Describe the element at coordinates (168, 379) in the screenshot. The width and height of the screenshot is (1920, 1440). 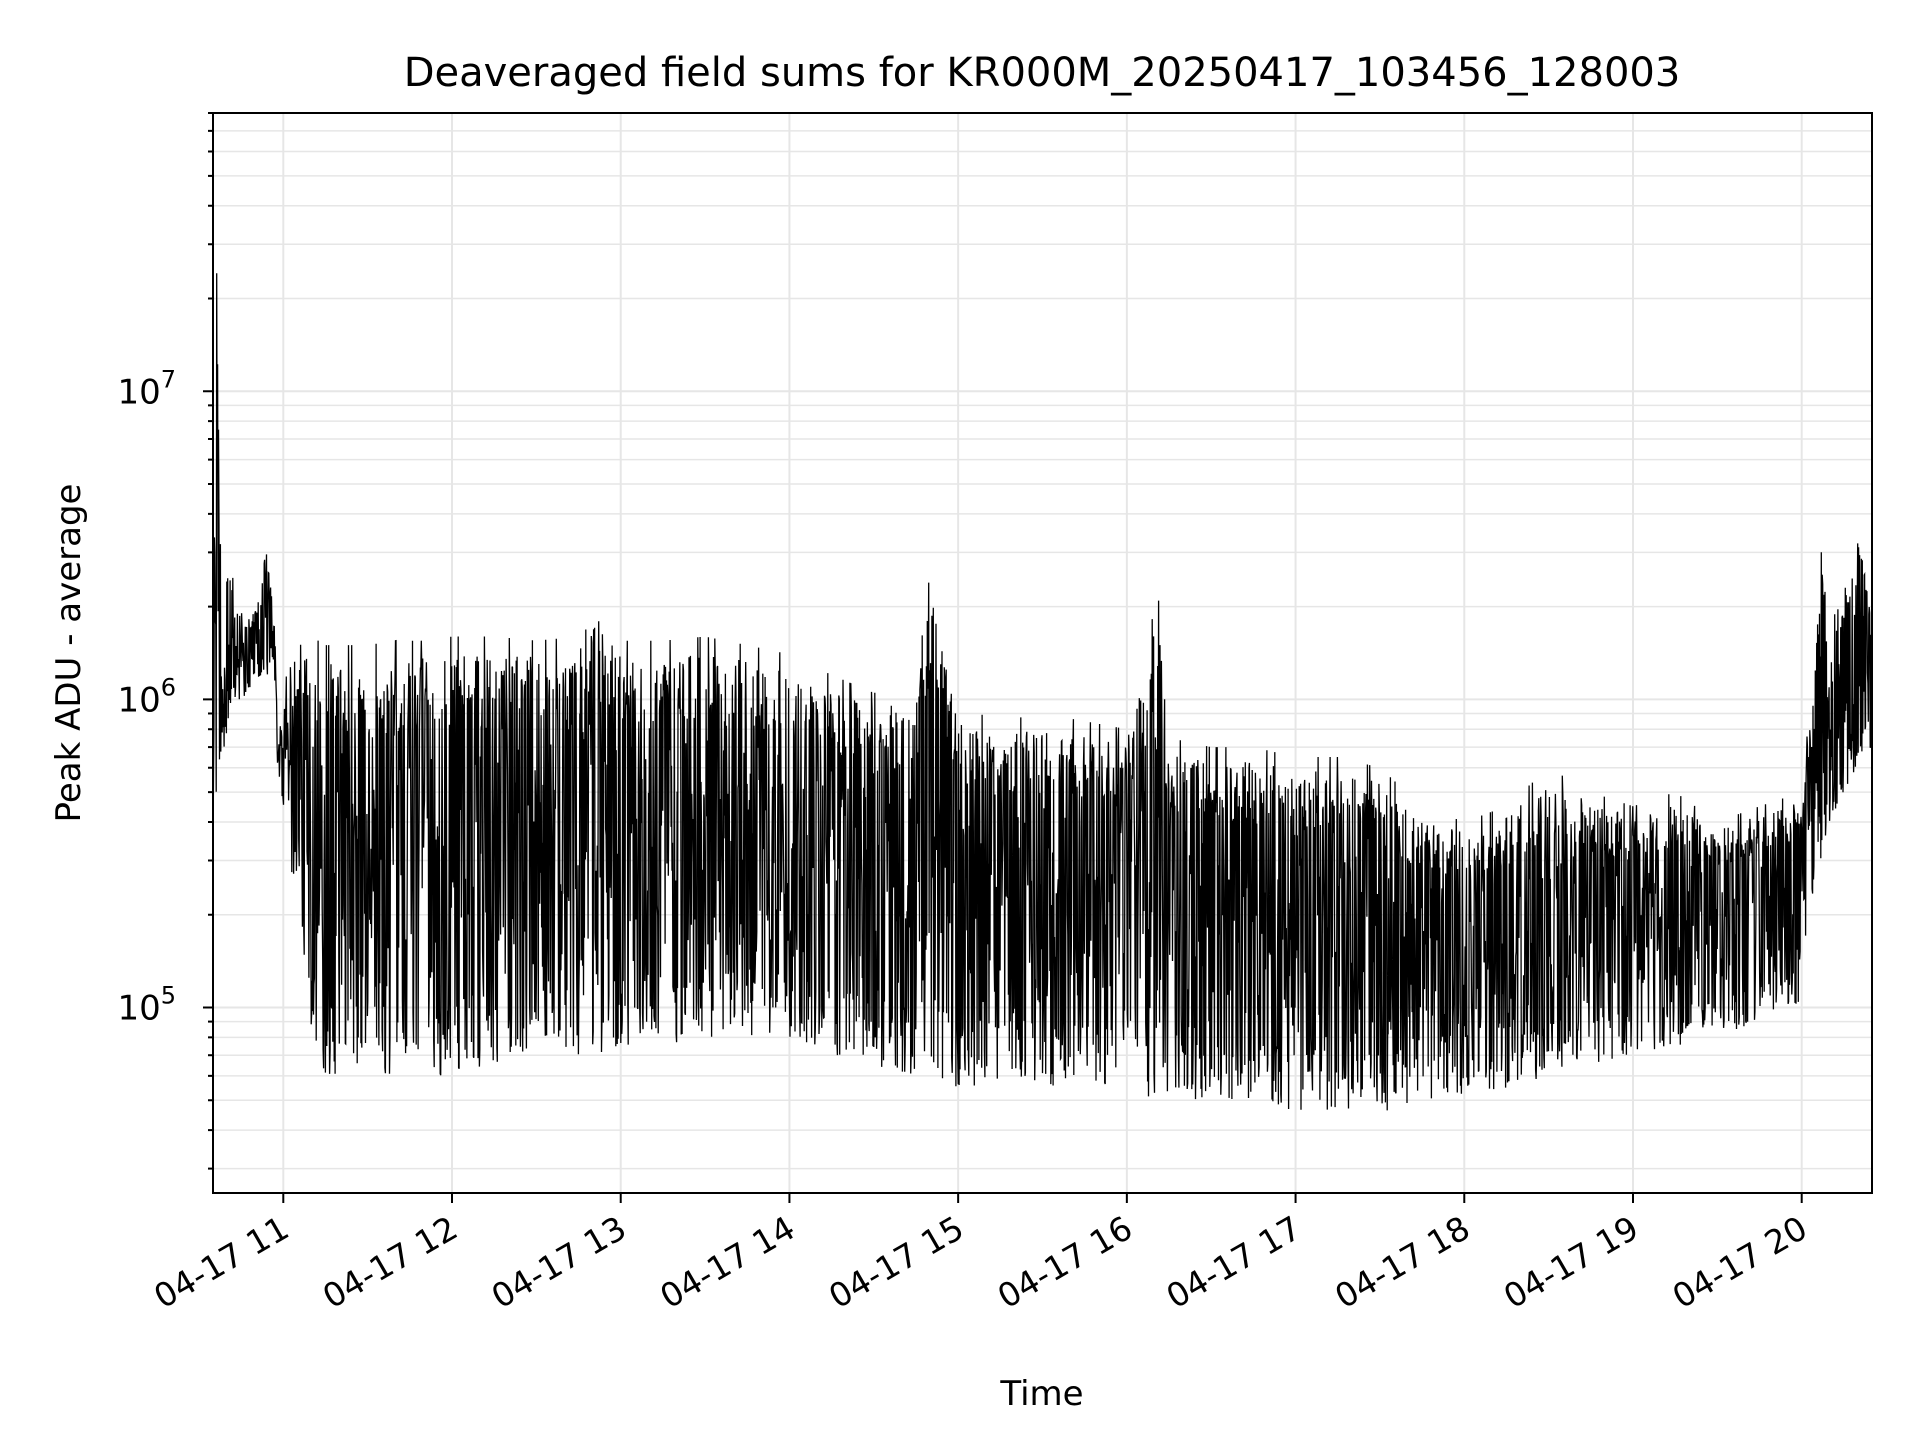
I see `y-tick-label-exponent: 7` at that location.